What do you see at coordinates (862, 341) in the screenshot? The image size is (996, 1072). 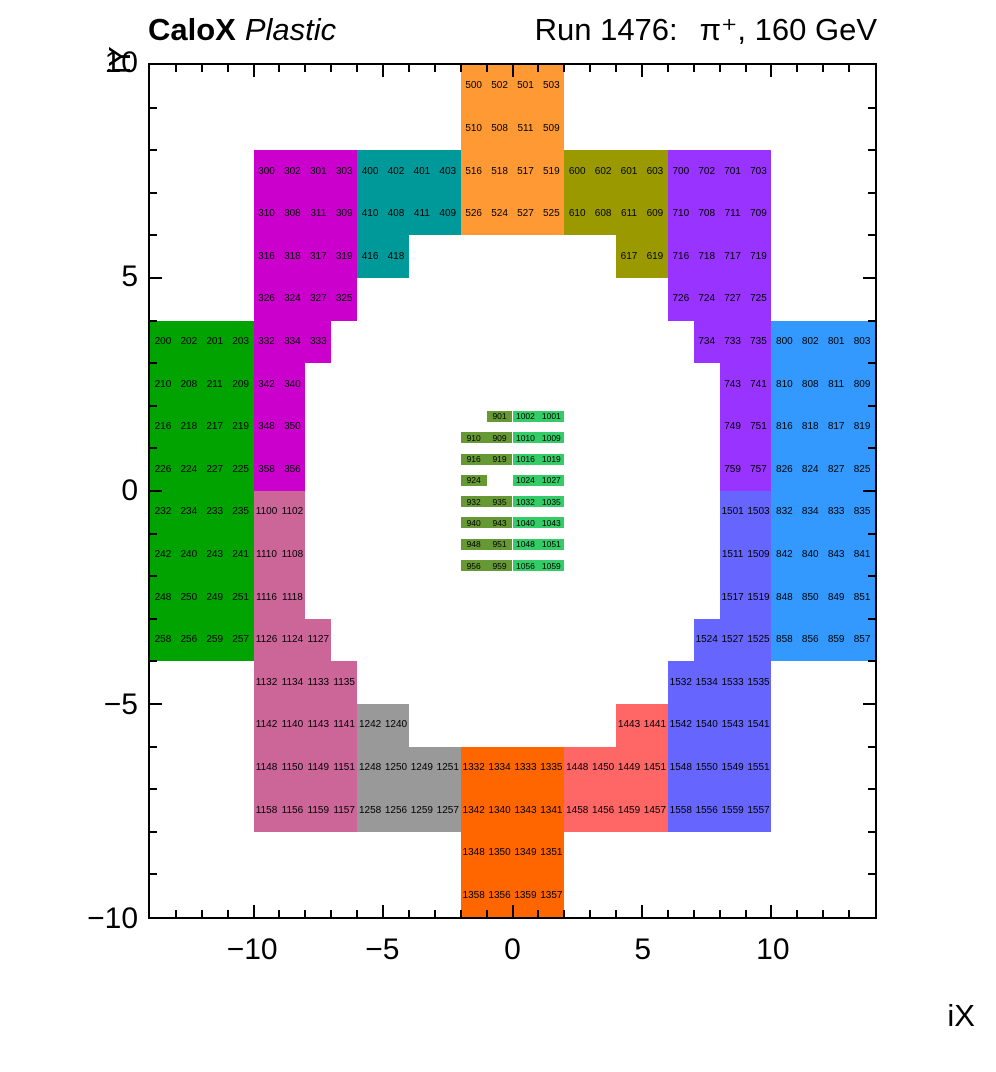 I see `channel-label: 803` at bounding box center [862, 341].